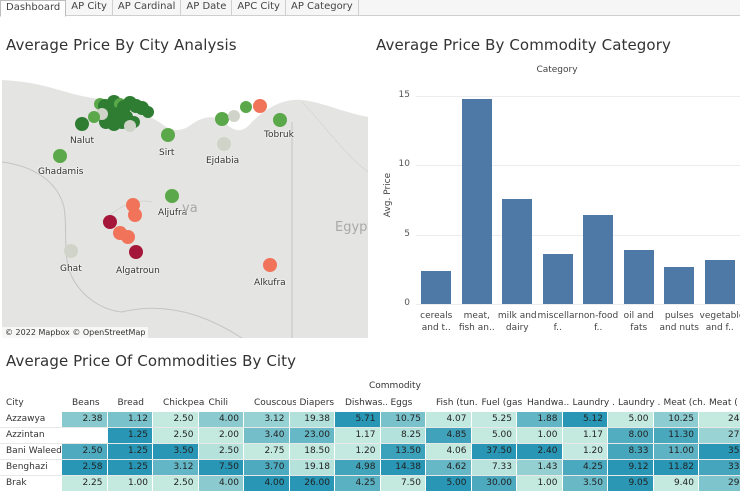 The height and width of the screenshot is (491, 740). I want to click on table-cell: 11.00, so click(675, 451).